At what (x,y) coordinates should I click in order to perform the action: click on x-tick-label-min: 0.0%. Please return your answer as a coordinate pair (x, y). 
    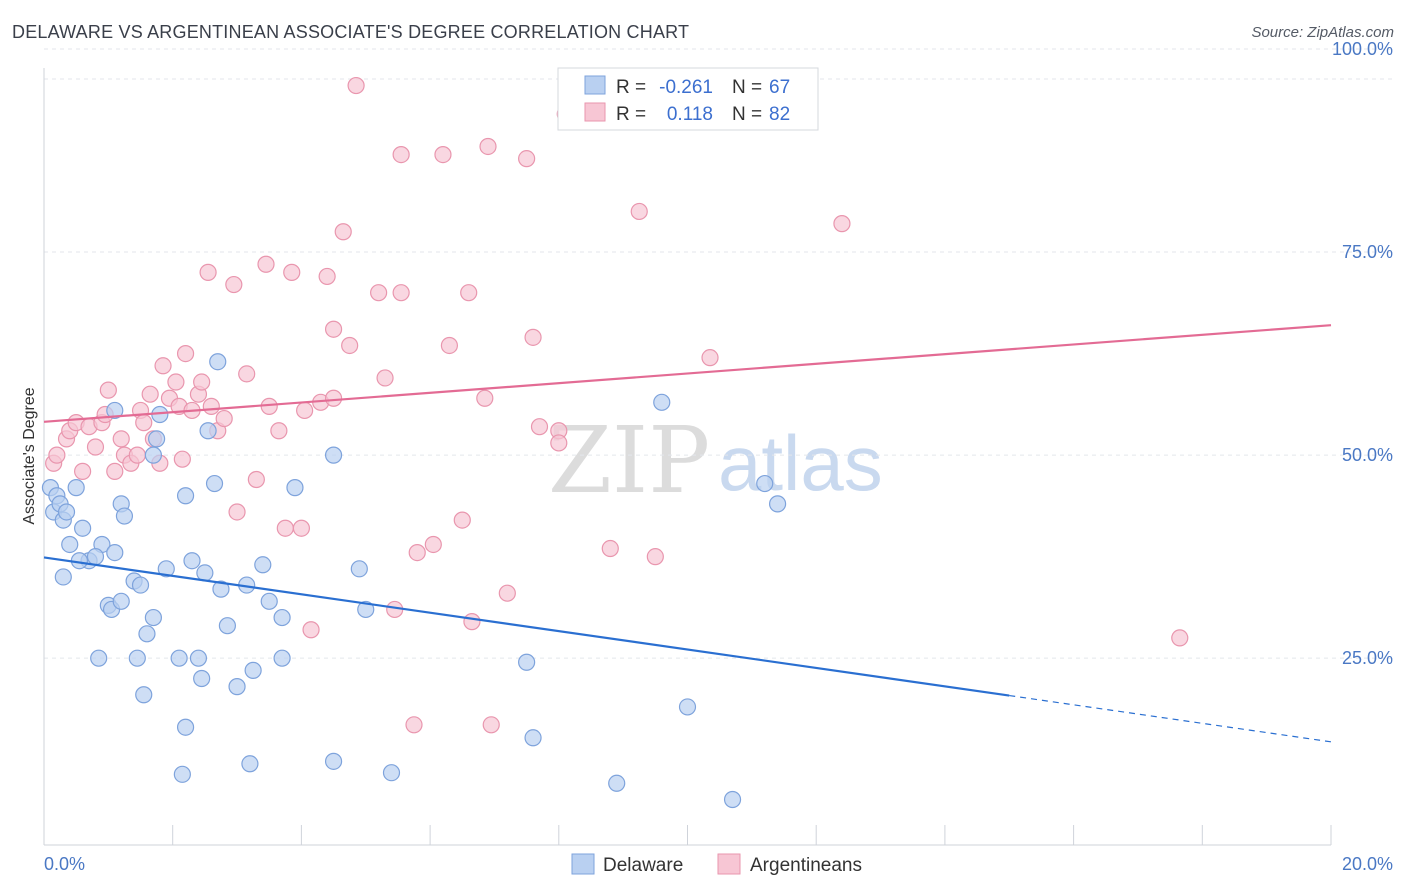
    Looking at the image, I should click on (64, 864).